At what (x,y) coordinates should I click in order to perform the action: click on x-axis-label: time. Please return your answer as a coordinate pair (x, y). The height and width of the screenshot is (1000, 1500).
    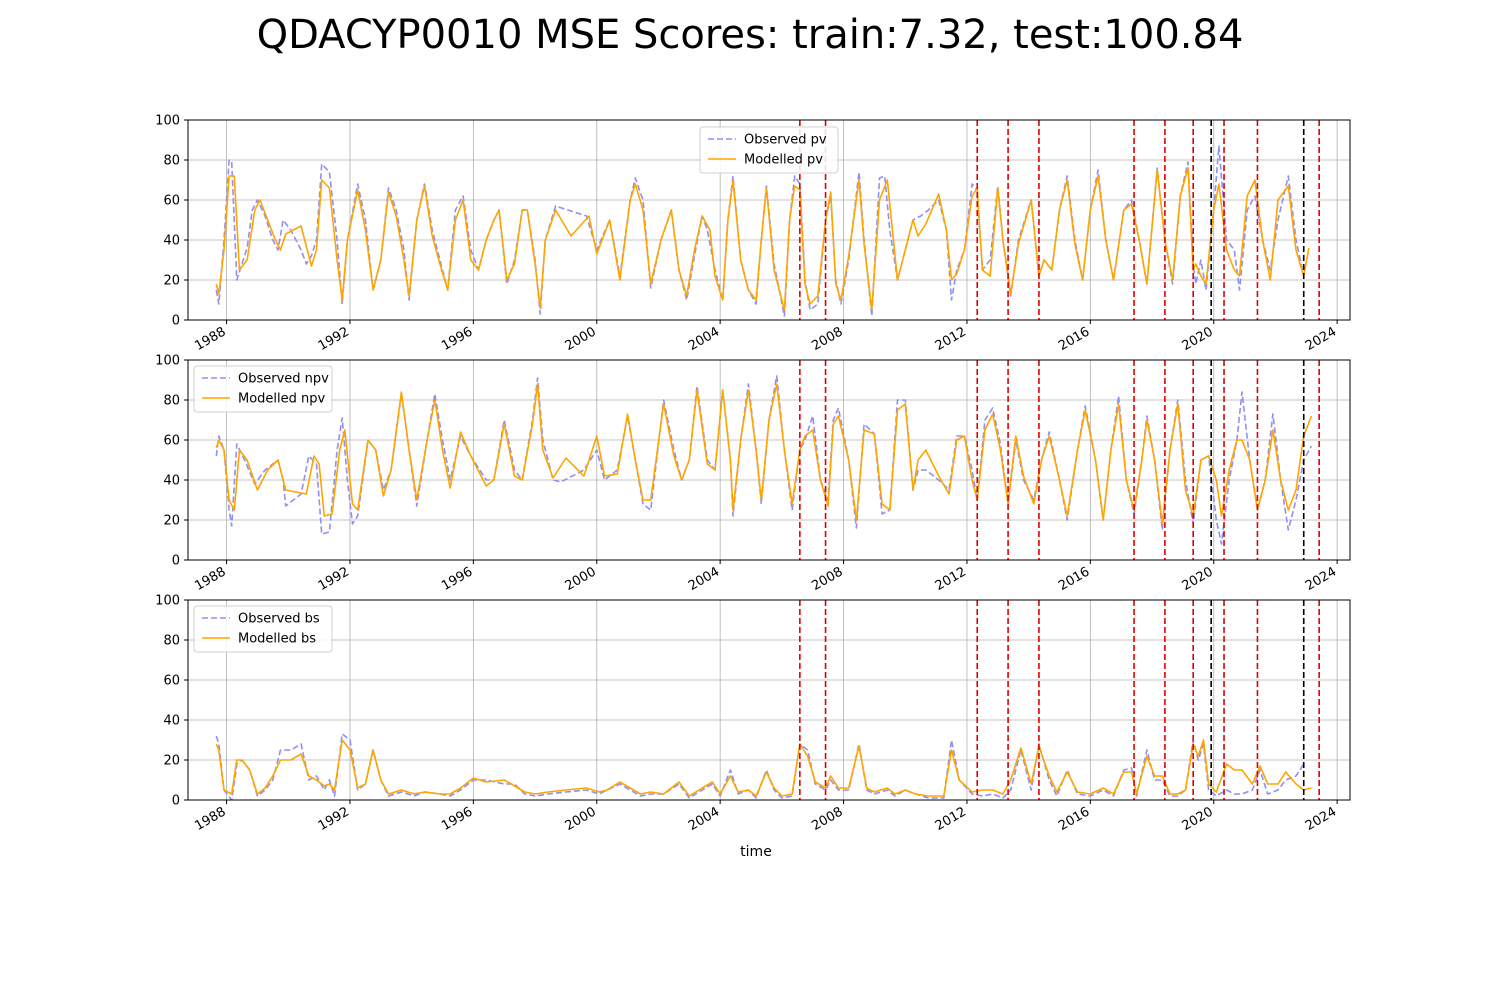
    Looking at the image, I should click on (756, 852).